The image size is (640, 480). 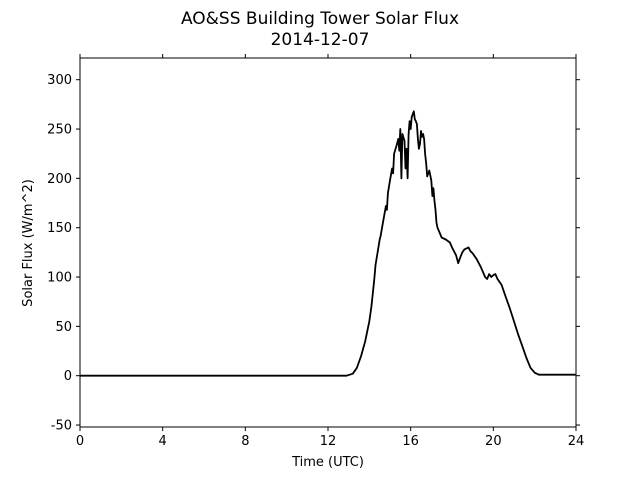 I want to click on chart-subtitle: 2014-12-07, so click(x=320, y=40).